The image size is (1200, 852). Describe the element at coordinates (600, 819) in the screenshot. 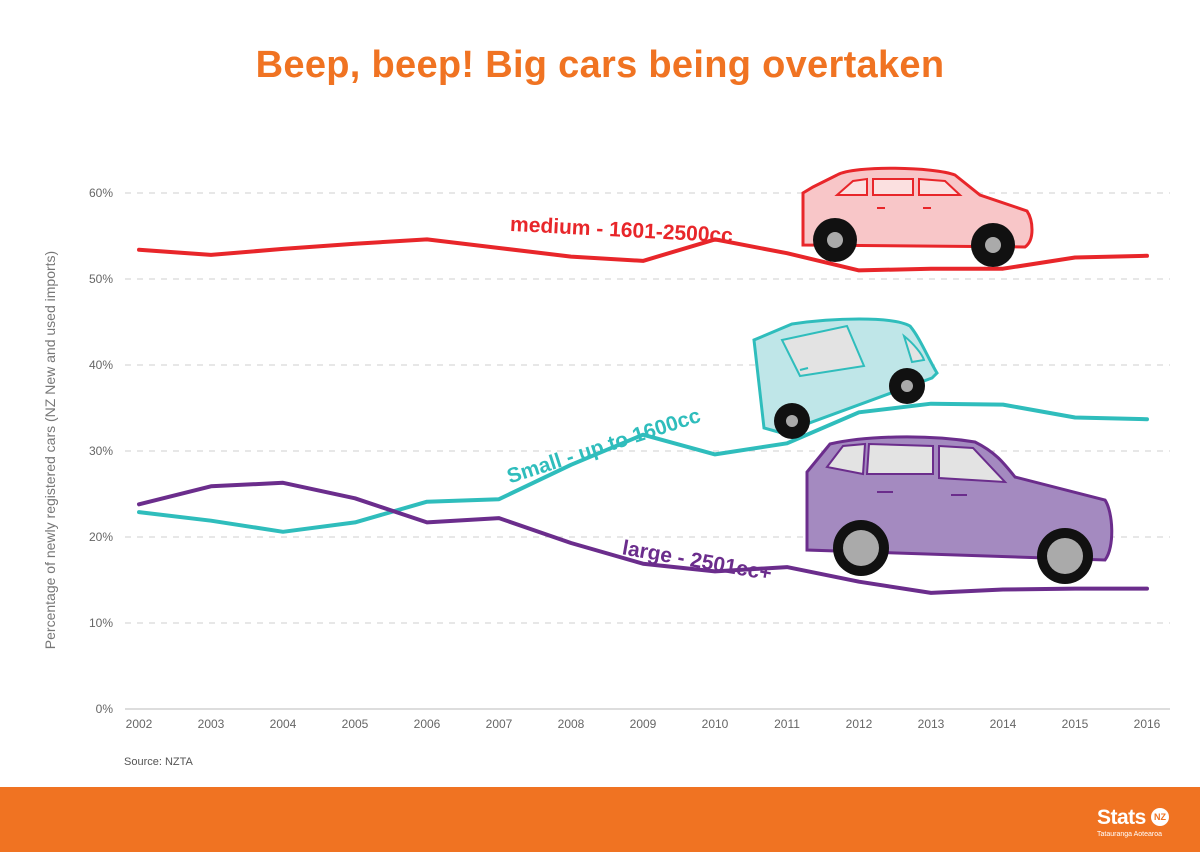

I see `footer-bar: Stats NZ Tatauranga Aotearoa` at that location.